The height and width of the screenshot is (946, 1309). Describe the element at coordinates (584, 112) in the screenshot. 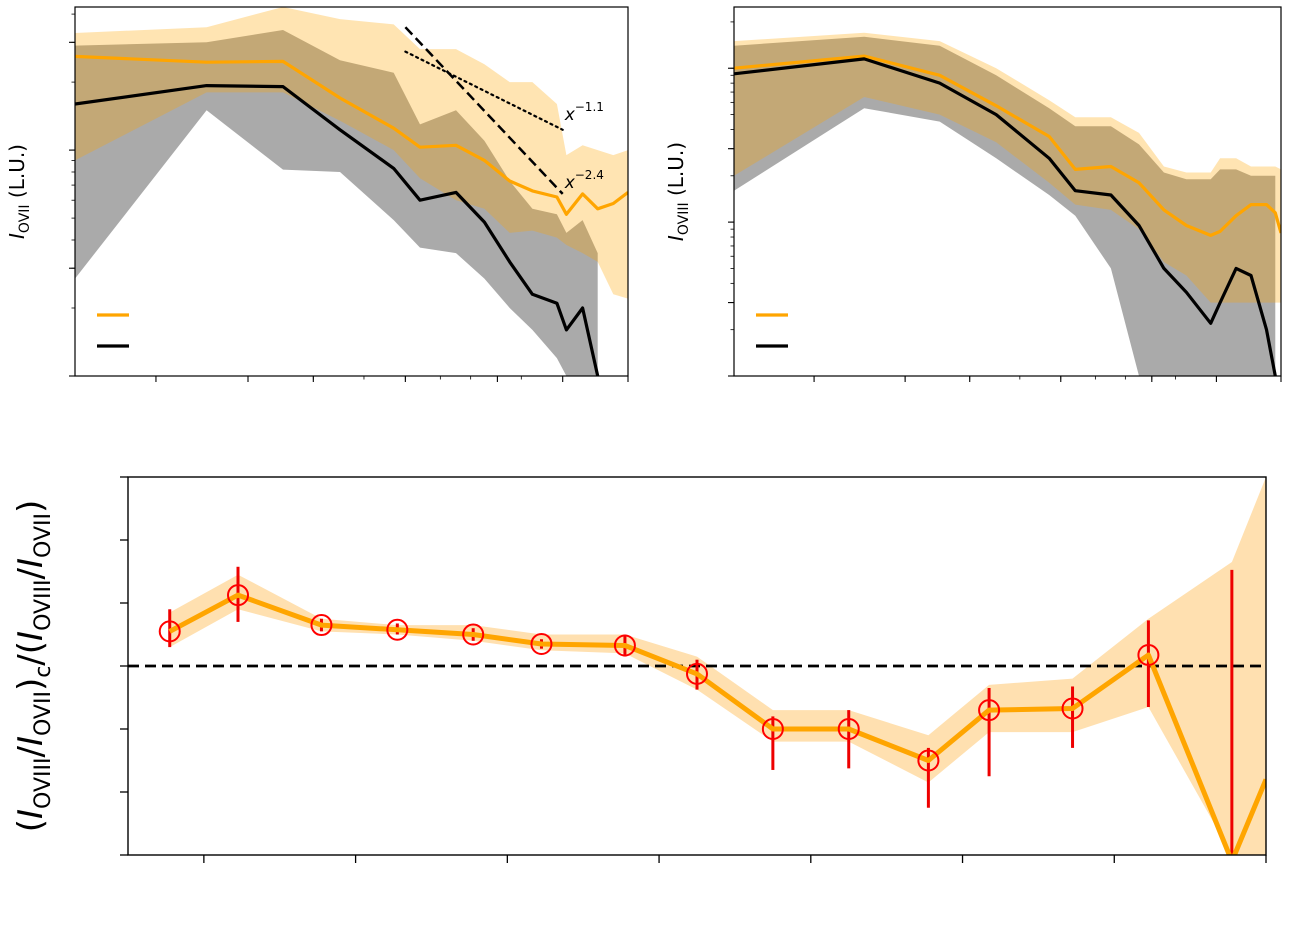

I see `power-law-label: x−1.1` at that location.